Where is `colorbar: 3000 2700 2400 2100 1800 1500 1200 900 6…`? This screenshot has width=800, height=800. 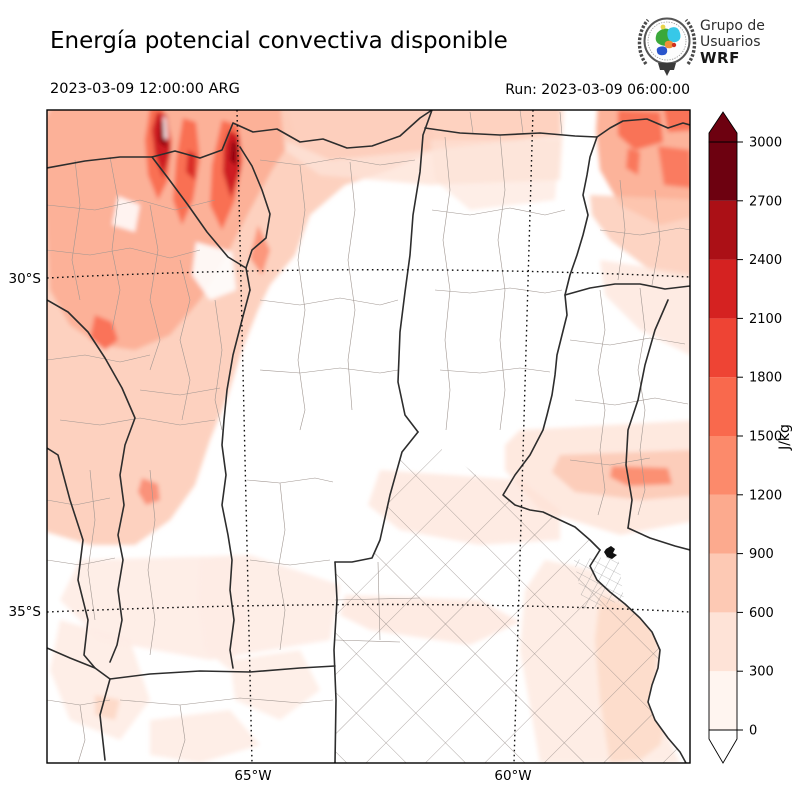 colorbar: 3000 2700 2400 2100 1800 1500 1200 900 6… is located at coordinates (750, 437).